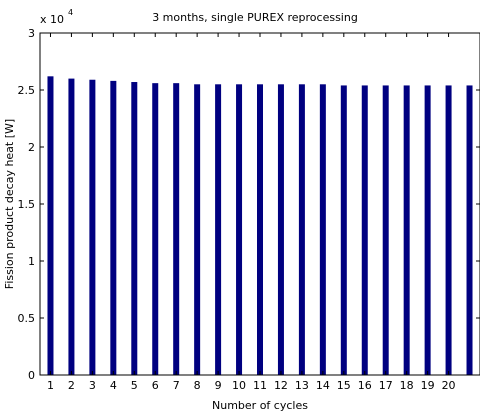  Describe the element at coordinates (50, 385) in the screenshot. I see `x-tick-label: 1` at that location.